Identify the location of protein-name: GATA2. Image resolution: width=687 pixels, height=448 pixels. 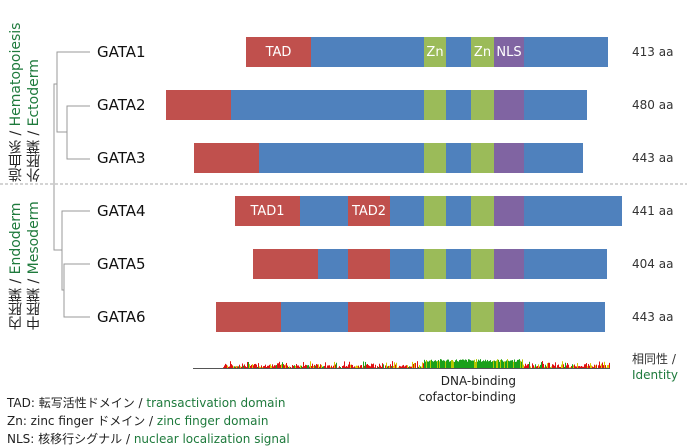
(121, 105).